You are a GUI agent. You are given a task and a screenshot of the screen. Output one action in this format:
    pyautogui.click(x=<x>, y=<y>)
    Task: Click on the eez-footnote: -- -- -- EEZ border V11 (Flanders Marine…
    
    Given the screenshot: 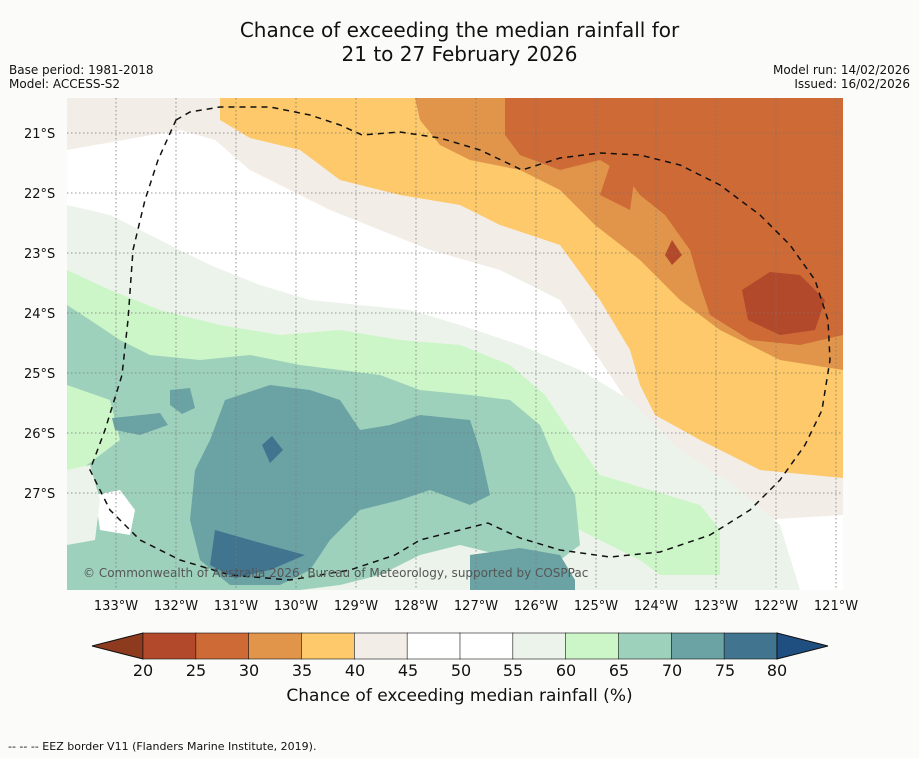 What is the action you would take?
    pyautogui.click(x=162, y=746)
    